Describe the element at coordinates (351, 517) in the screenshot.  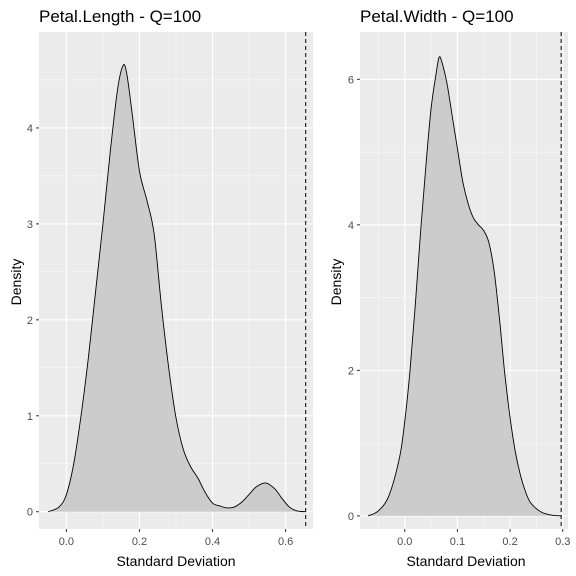
I see `petal-width-y-tick-label: 0` at that location.